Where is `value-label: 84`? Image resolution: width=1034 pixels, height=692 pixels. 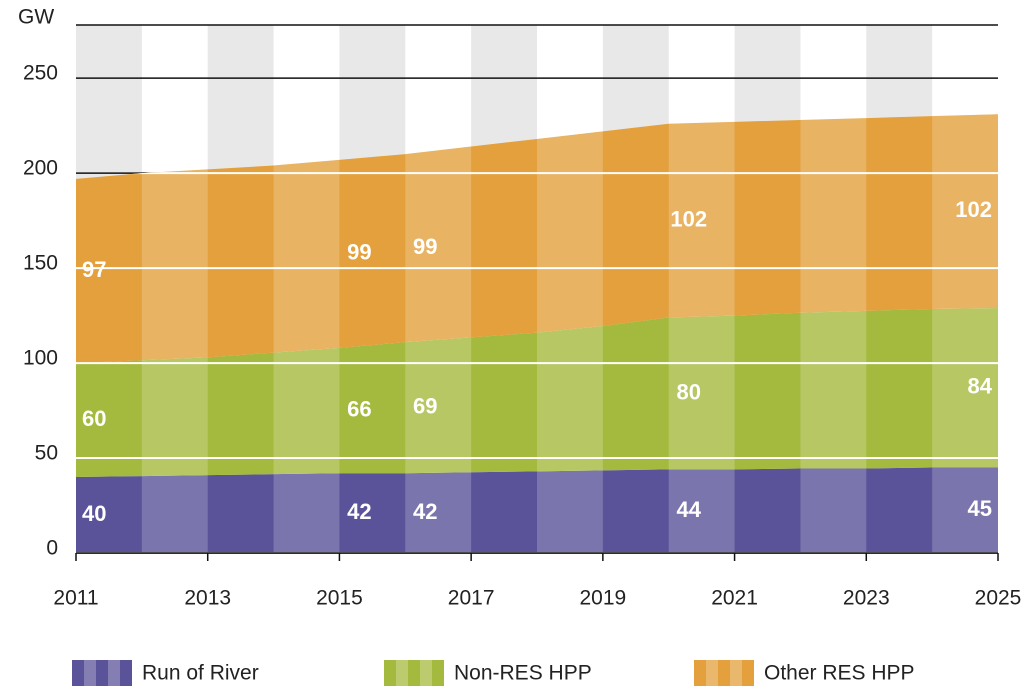
value-label: 84 is located at coordinates (980, 386).